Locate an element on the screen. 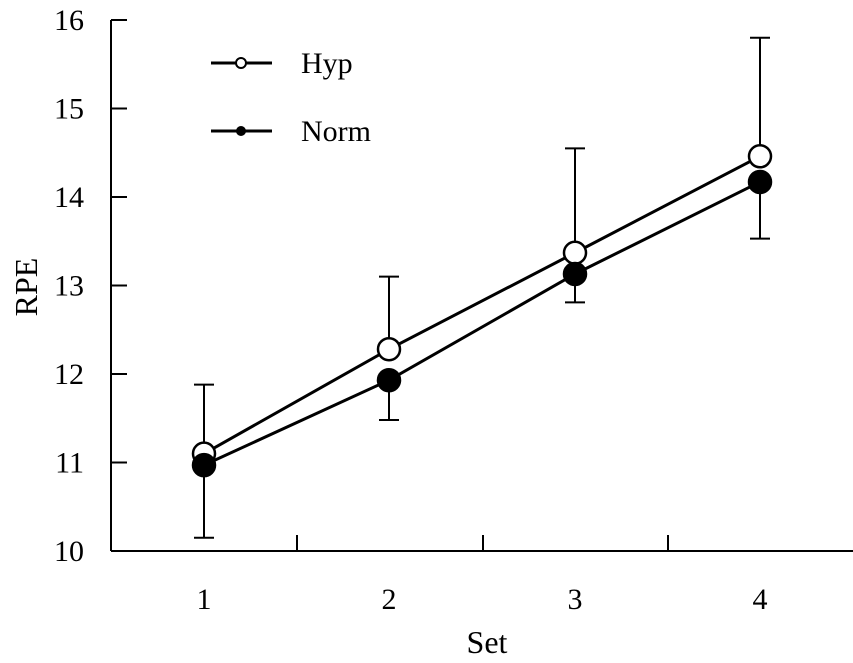  y-tick-label: 15 is located at coordinates (69, 109).